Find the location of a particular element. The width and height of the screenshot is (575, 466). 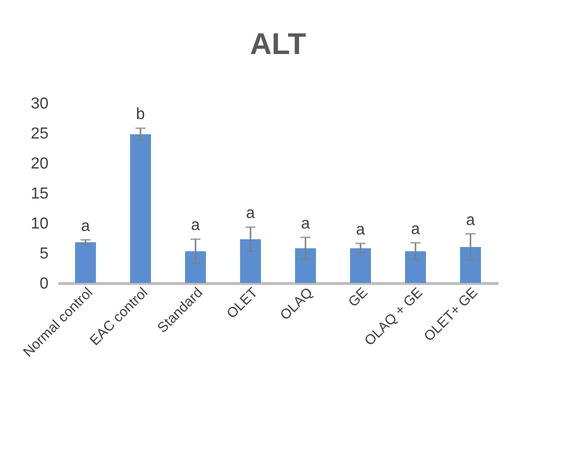

annotation: b is located at coordinates (141, 115).